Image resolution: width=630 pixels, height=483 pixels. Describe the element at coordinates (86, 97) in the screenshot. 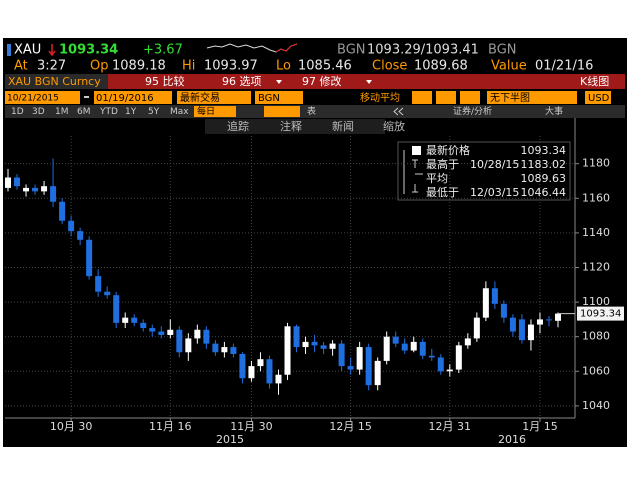

I see `dash` at that location.